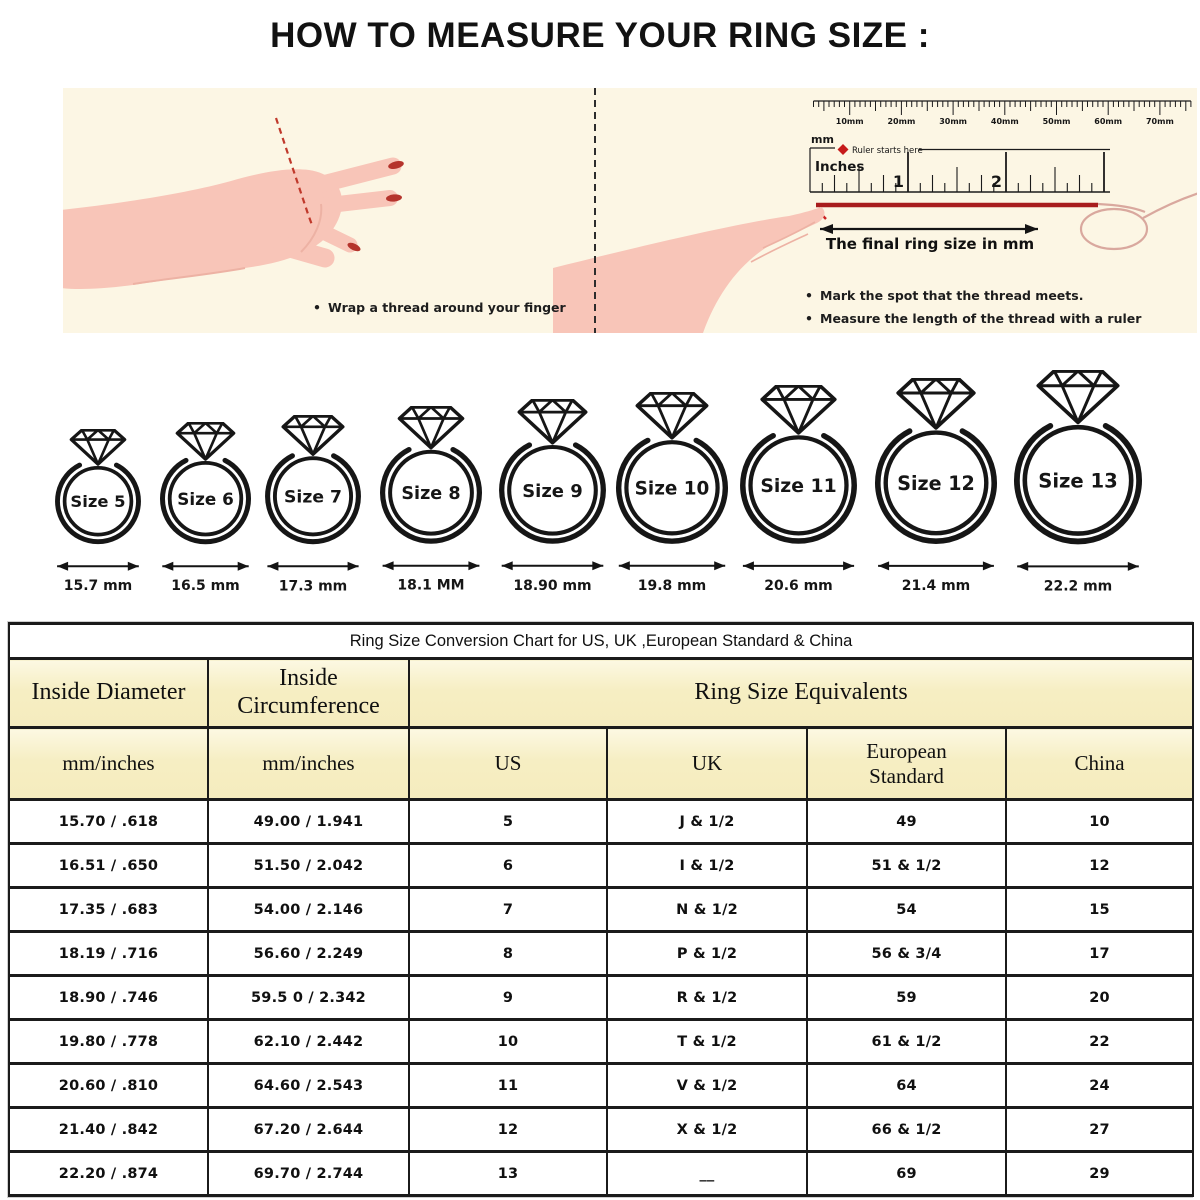 The width and height of the screenshot is (1200, 1200). What do you see at coordinates (801, 693) in the screenshot?
I see `header-ring-size-equivalents: Ring Size Equivalents` at bounding box center [801, 693].